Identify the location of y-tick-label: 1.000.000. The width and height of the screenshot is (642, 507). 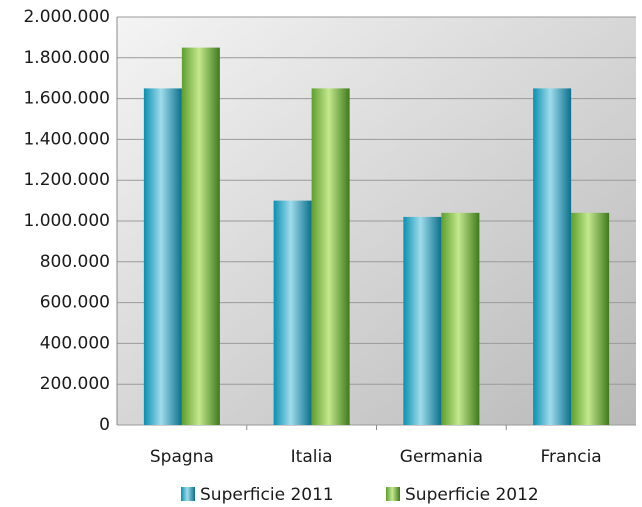
(66, 221).